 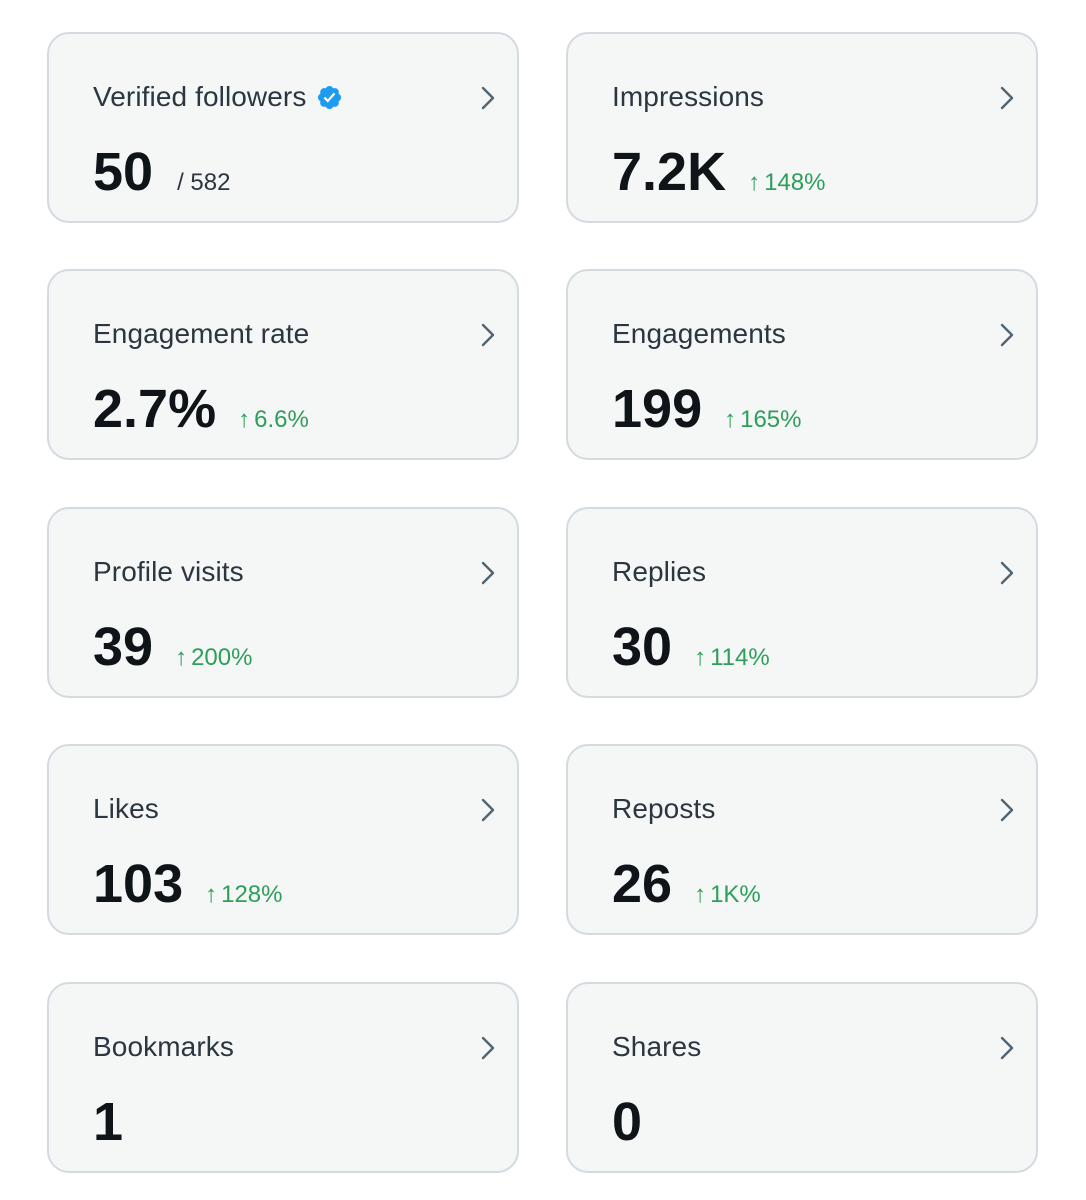 I want to click on metric-change-value: 200%, so click(x=221, y=657).